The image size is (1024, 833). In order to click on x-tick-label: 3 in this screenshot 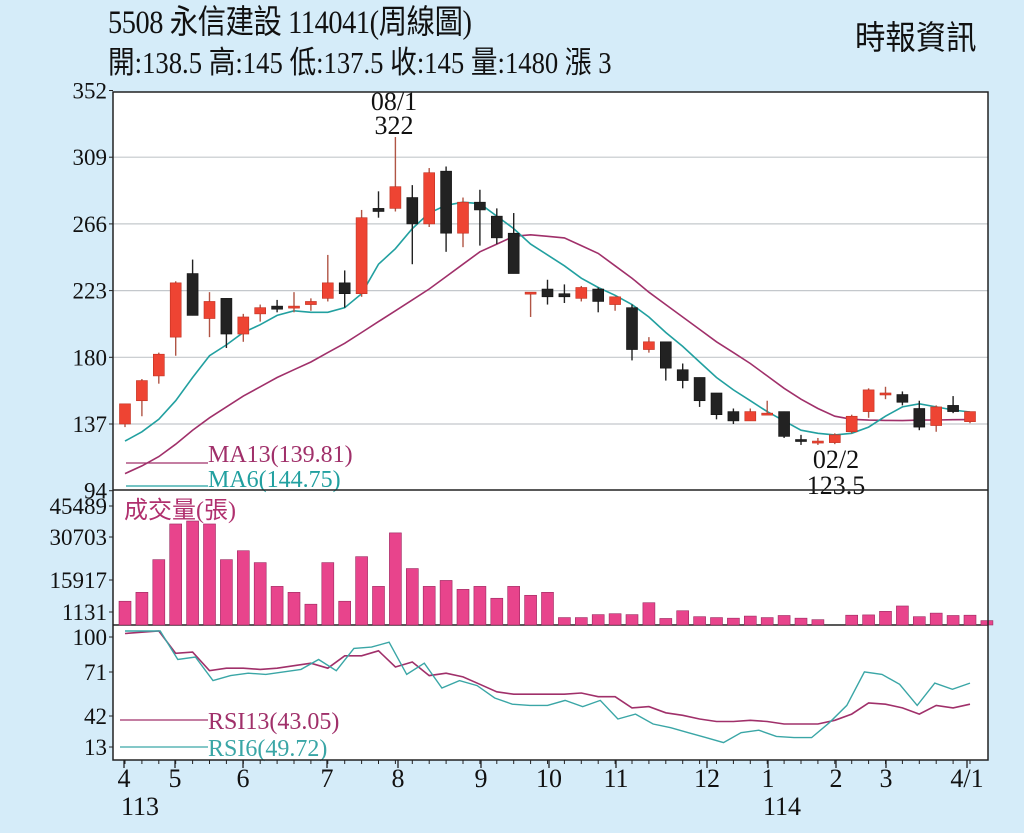, I will do `click(886, 778)`.